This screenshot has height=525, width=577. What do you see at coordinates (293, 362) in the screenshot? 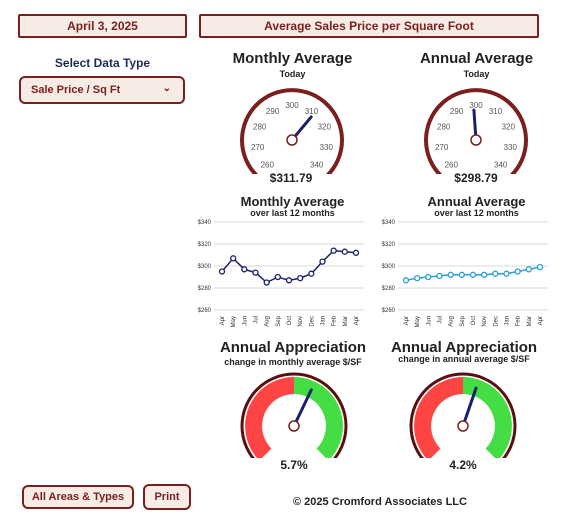
I see `monthly-appreciation-subtitle: change in monthly average $/SF` at bounding box center [293, 362].